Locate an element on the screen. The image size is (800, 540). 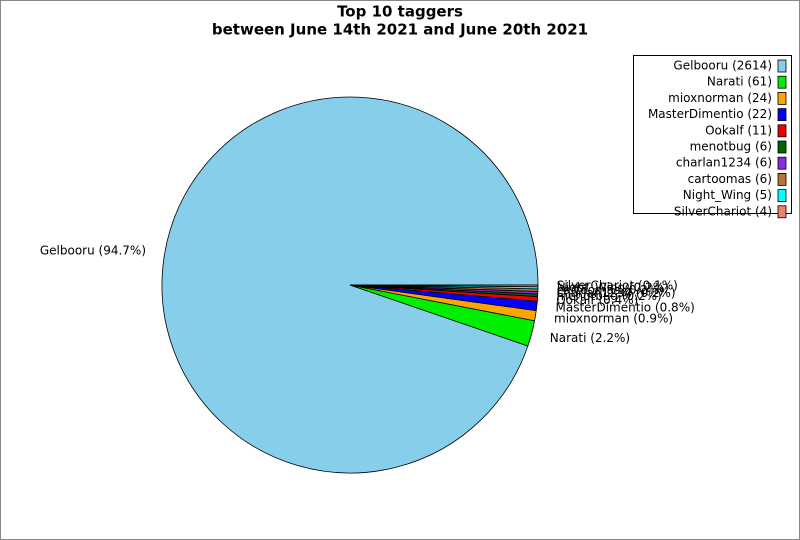
legend-box is located at coordinates (712, 134).